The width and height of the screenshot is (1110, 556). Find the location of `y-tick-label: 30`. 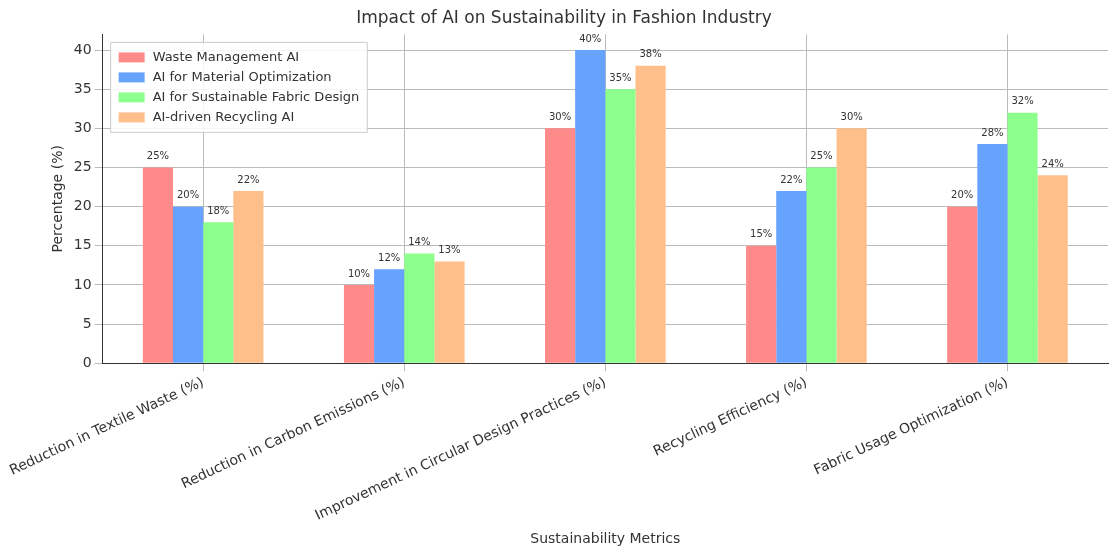

y-tick-label: 30 is located at coordinates (82, 126).